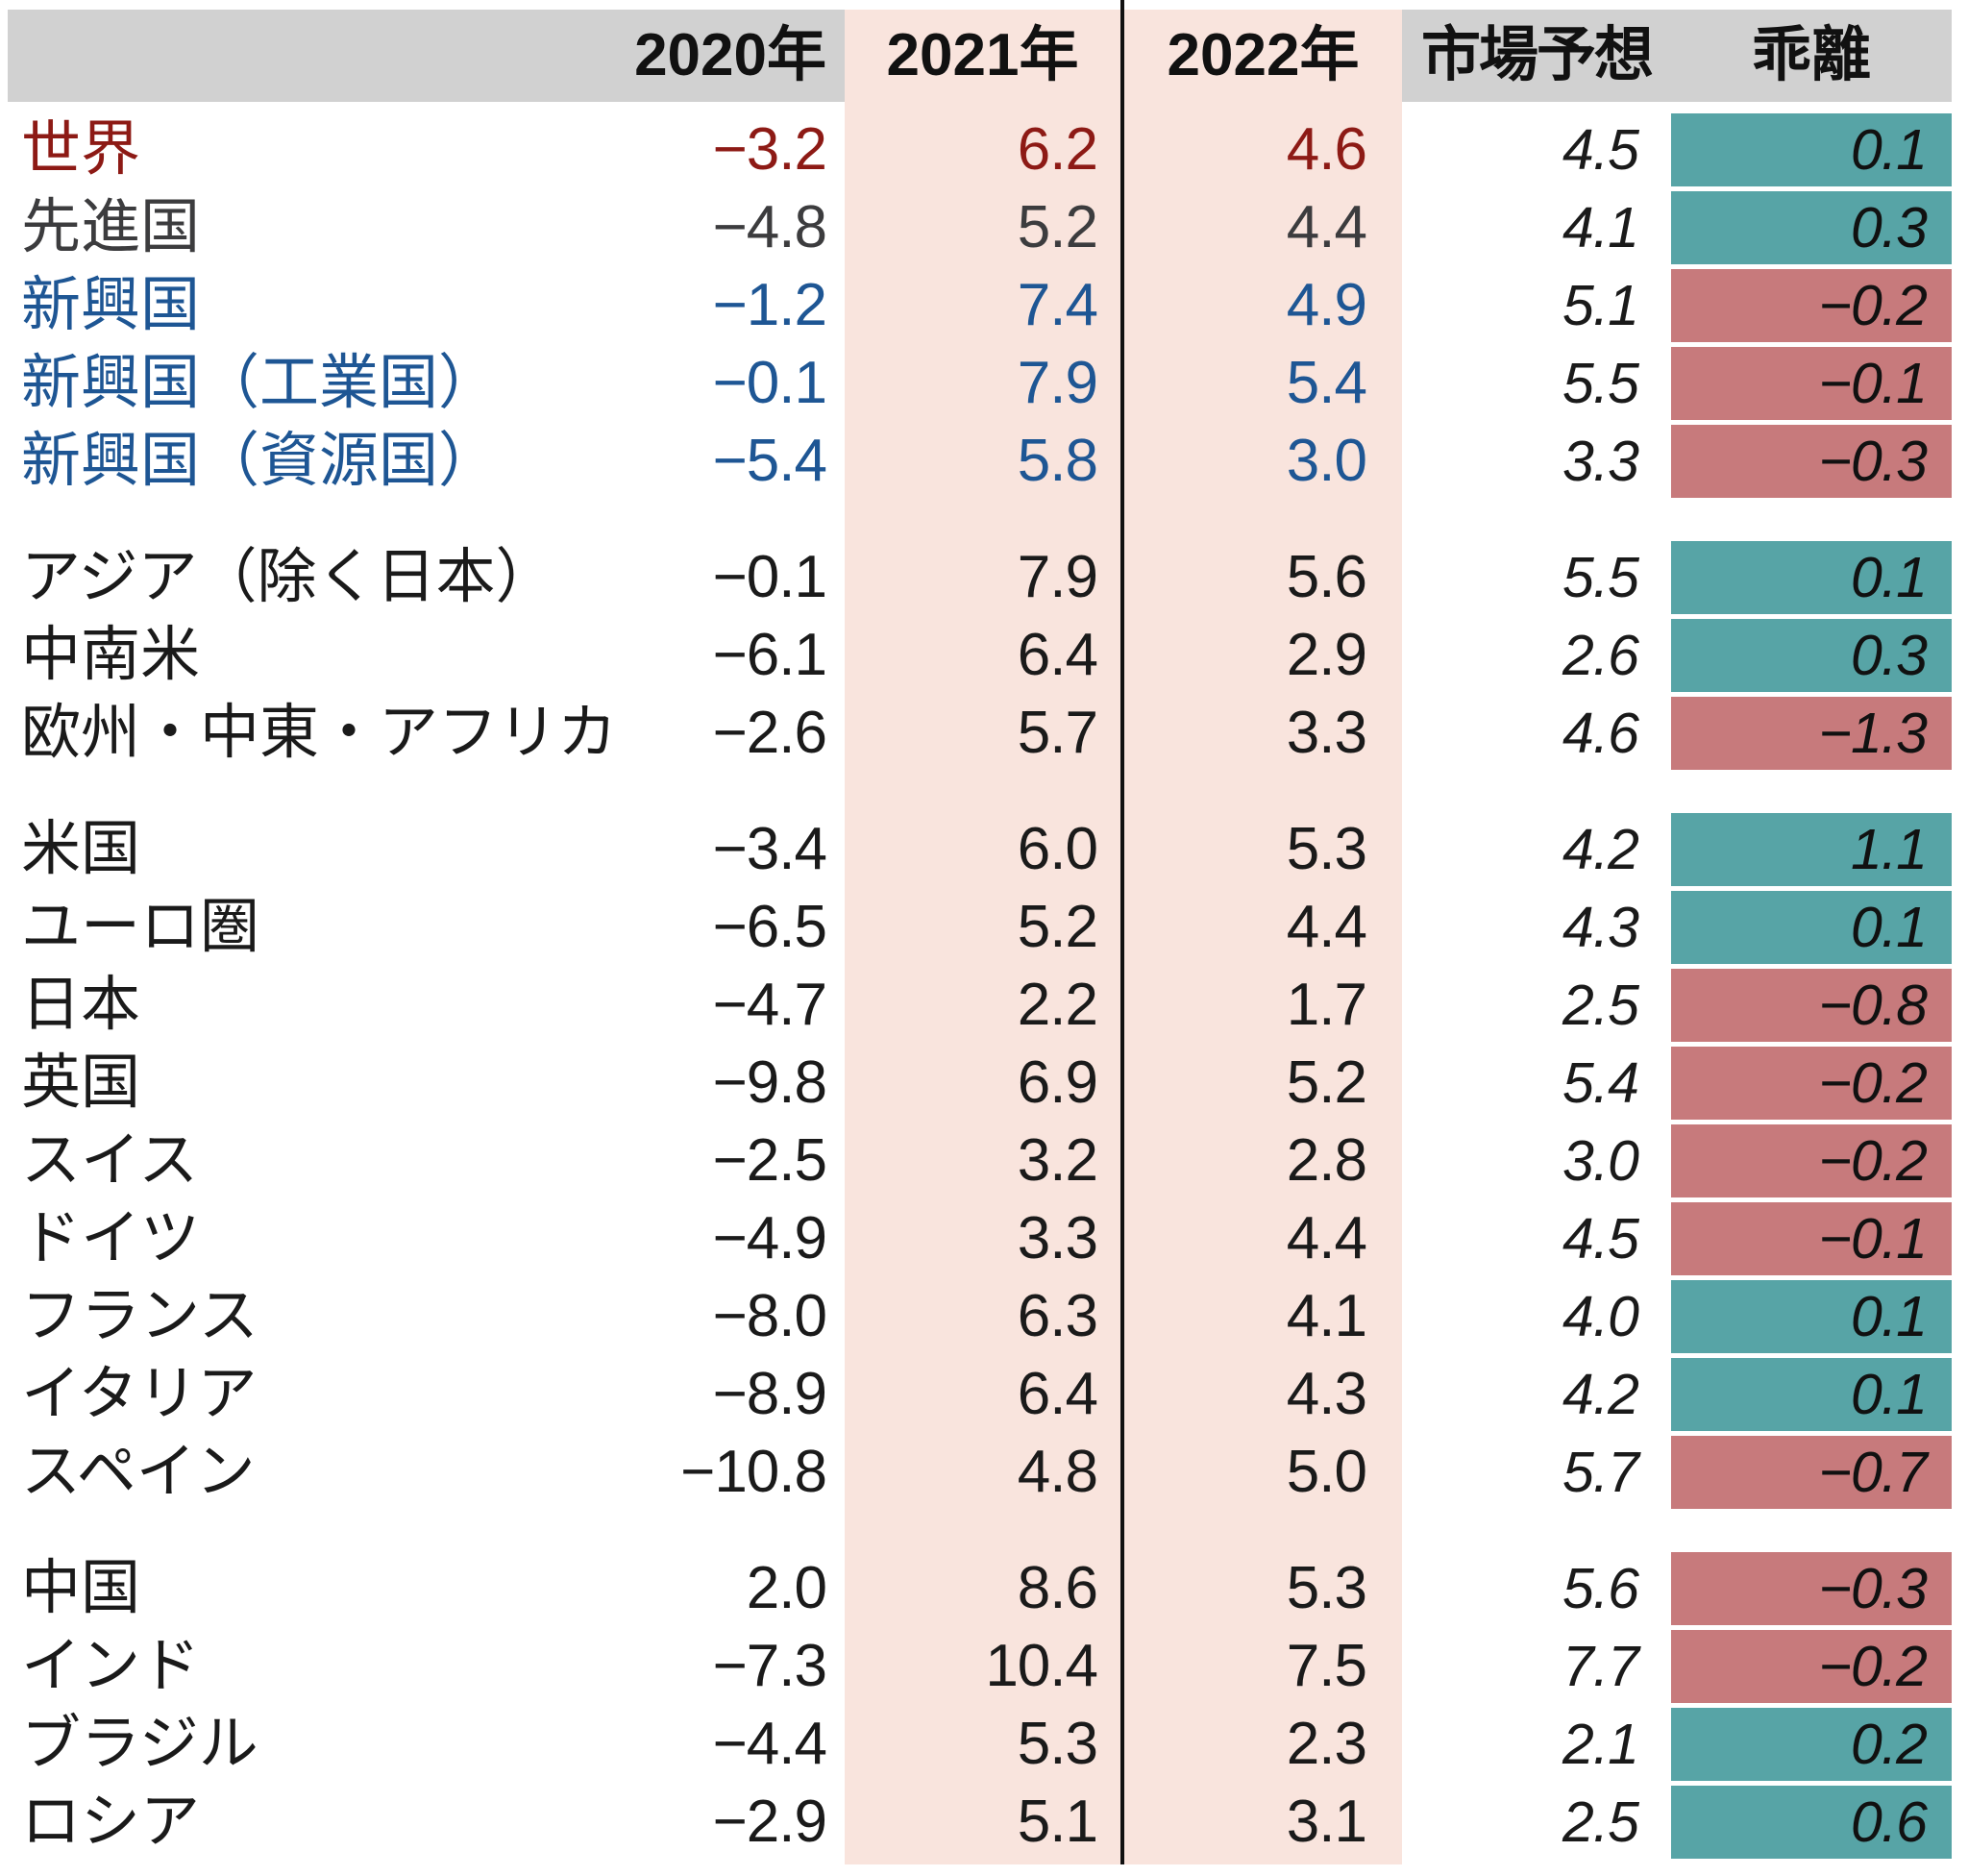 This screenshot has height=1876, width=1968. I want to click on value-2020: −8.0, so click(770, 1316).